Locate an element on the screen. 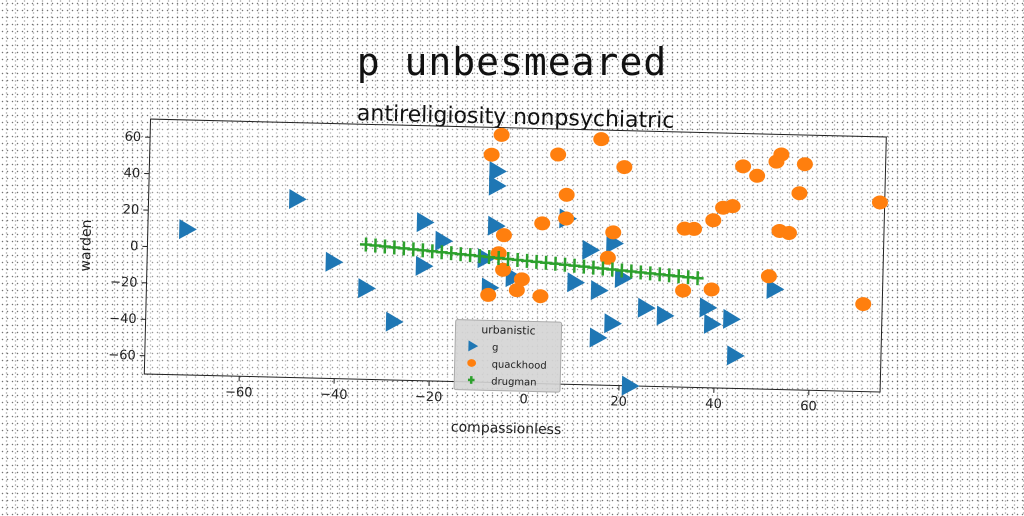 This screenshot has width=1024, height=516. legend: urbanistic g quackhood drugman is located at coordinates (508, 356).